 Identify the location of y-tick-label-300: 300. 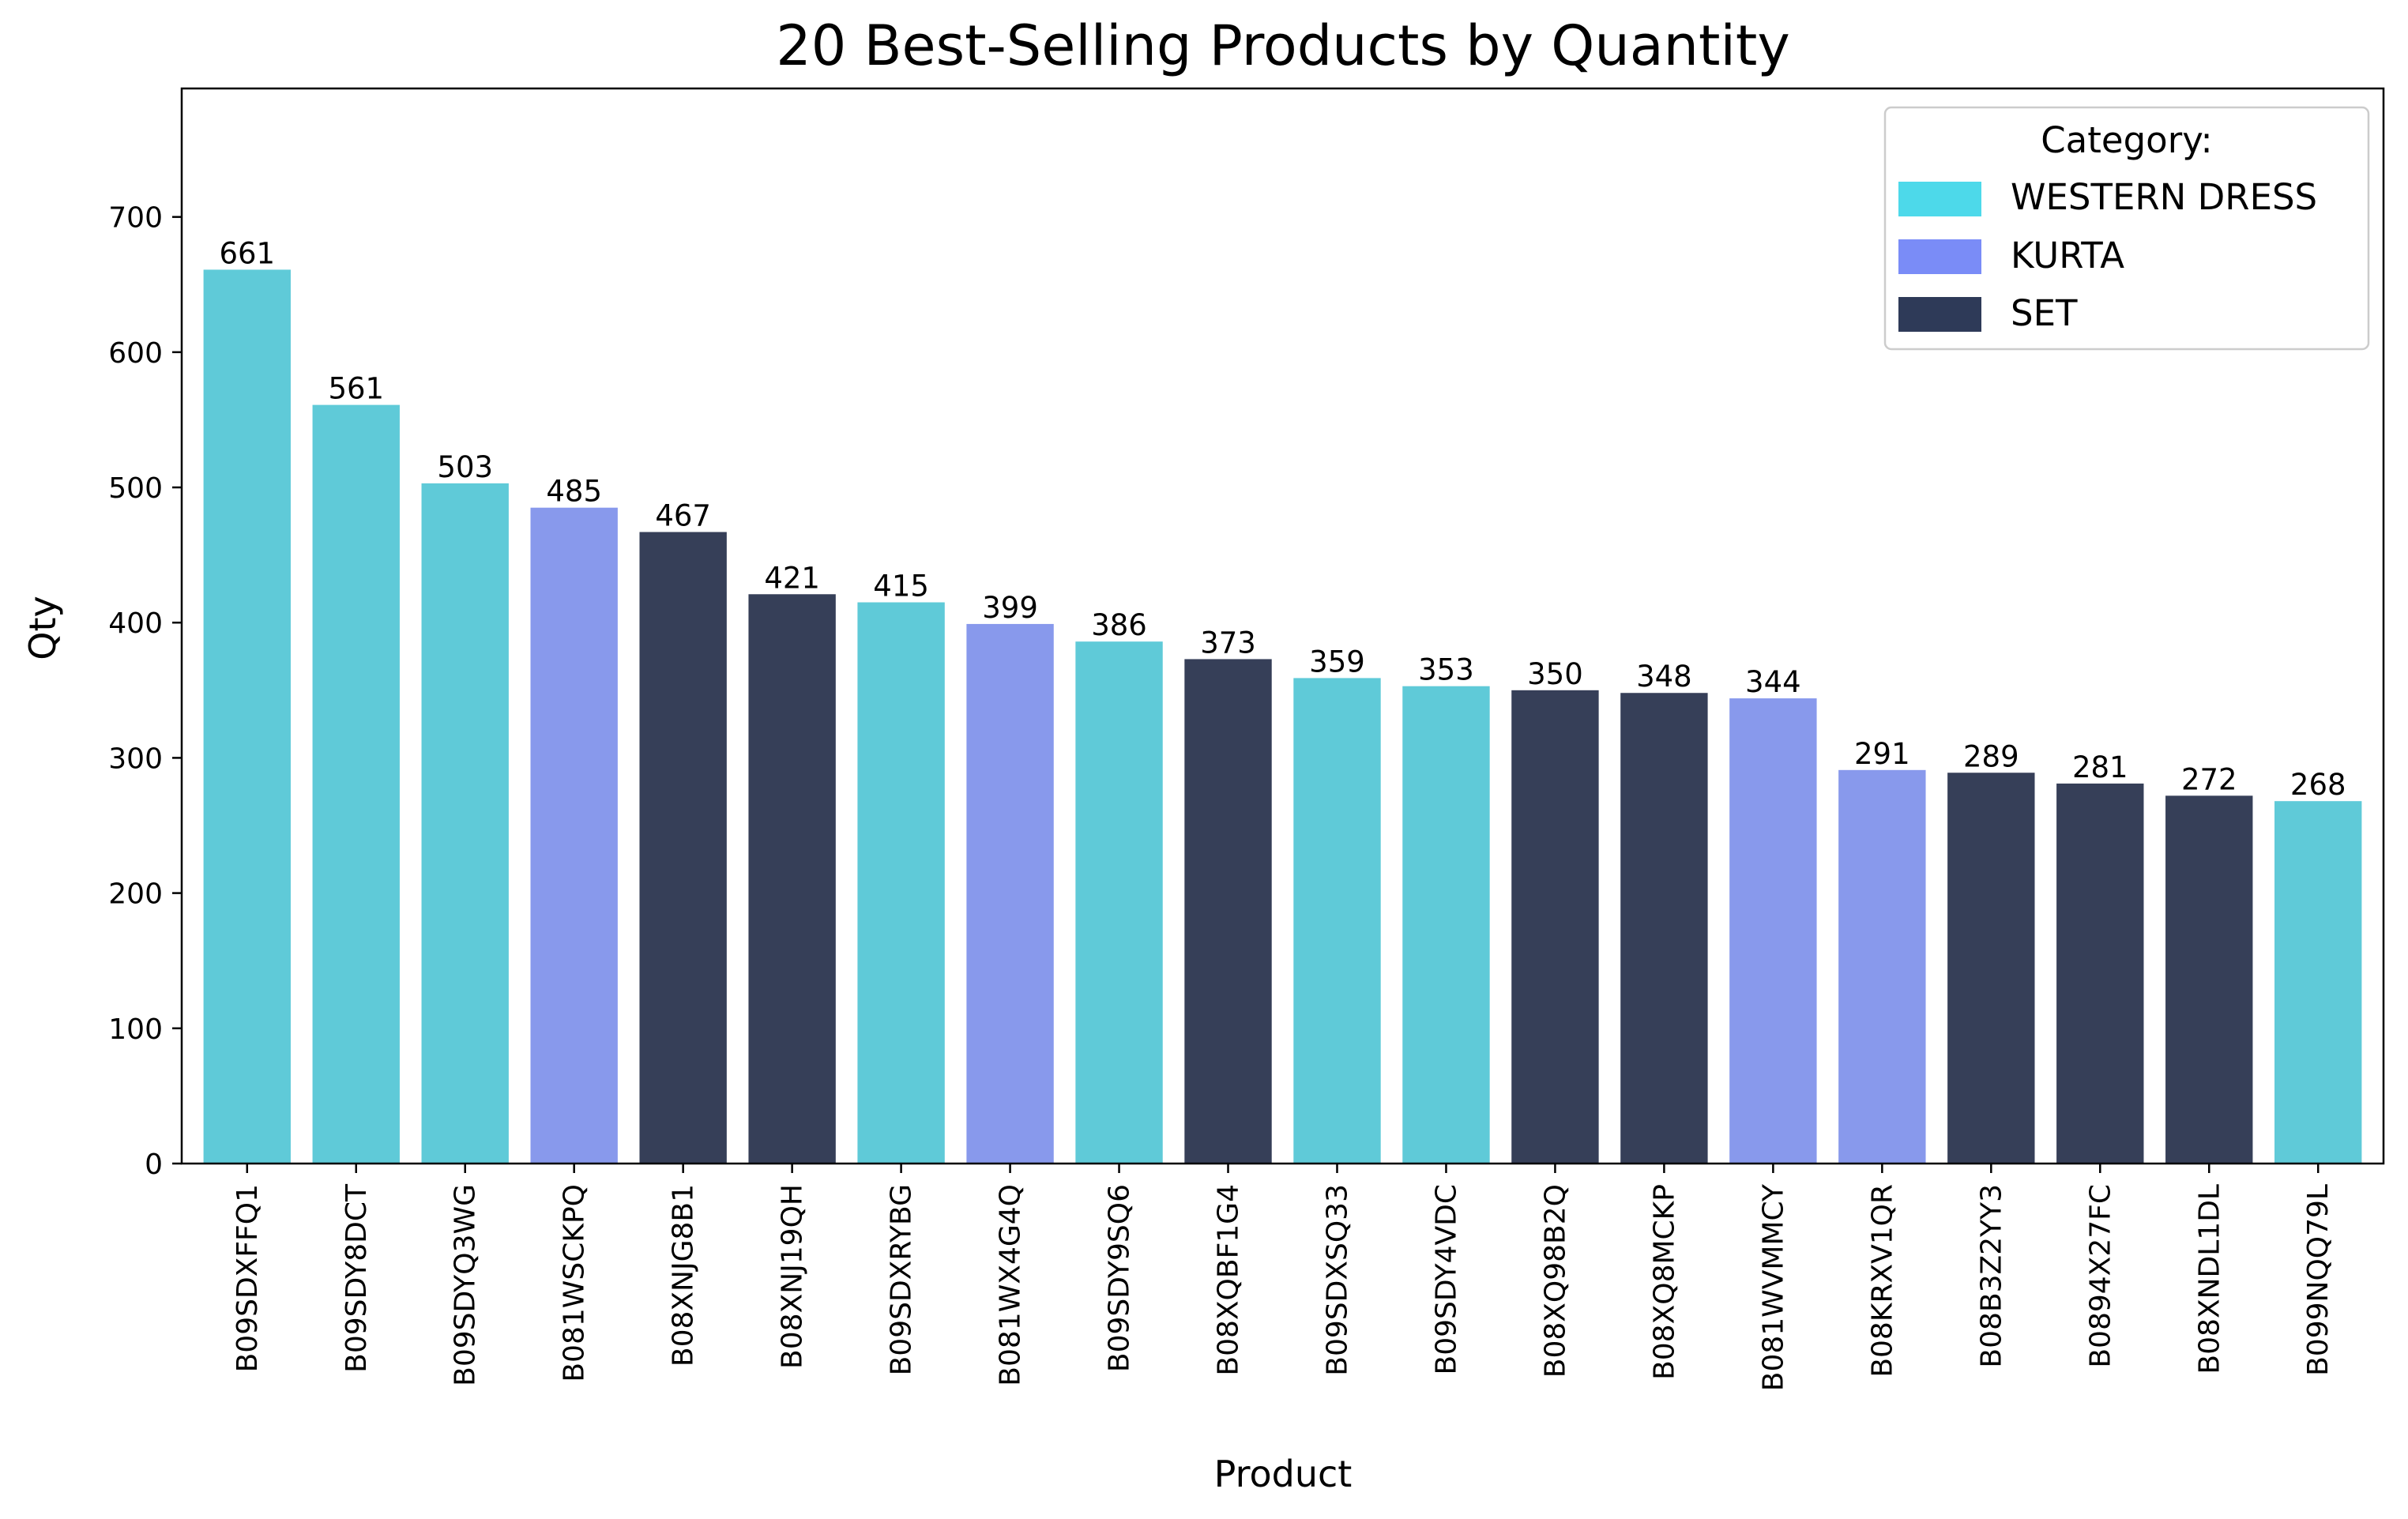
(135, 759).